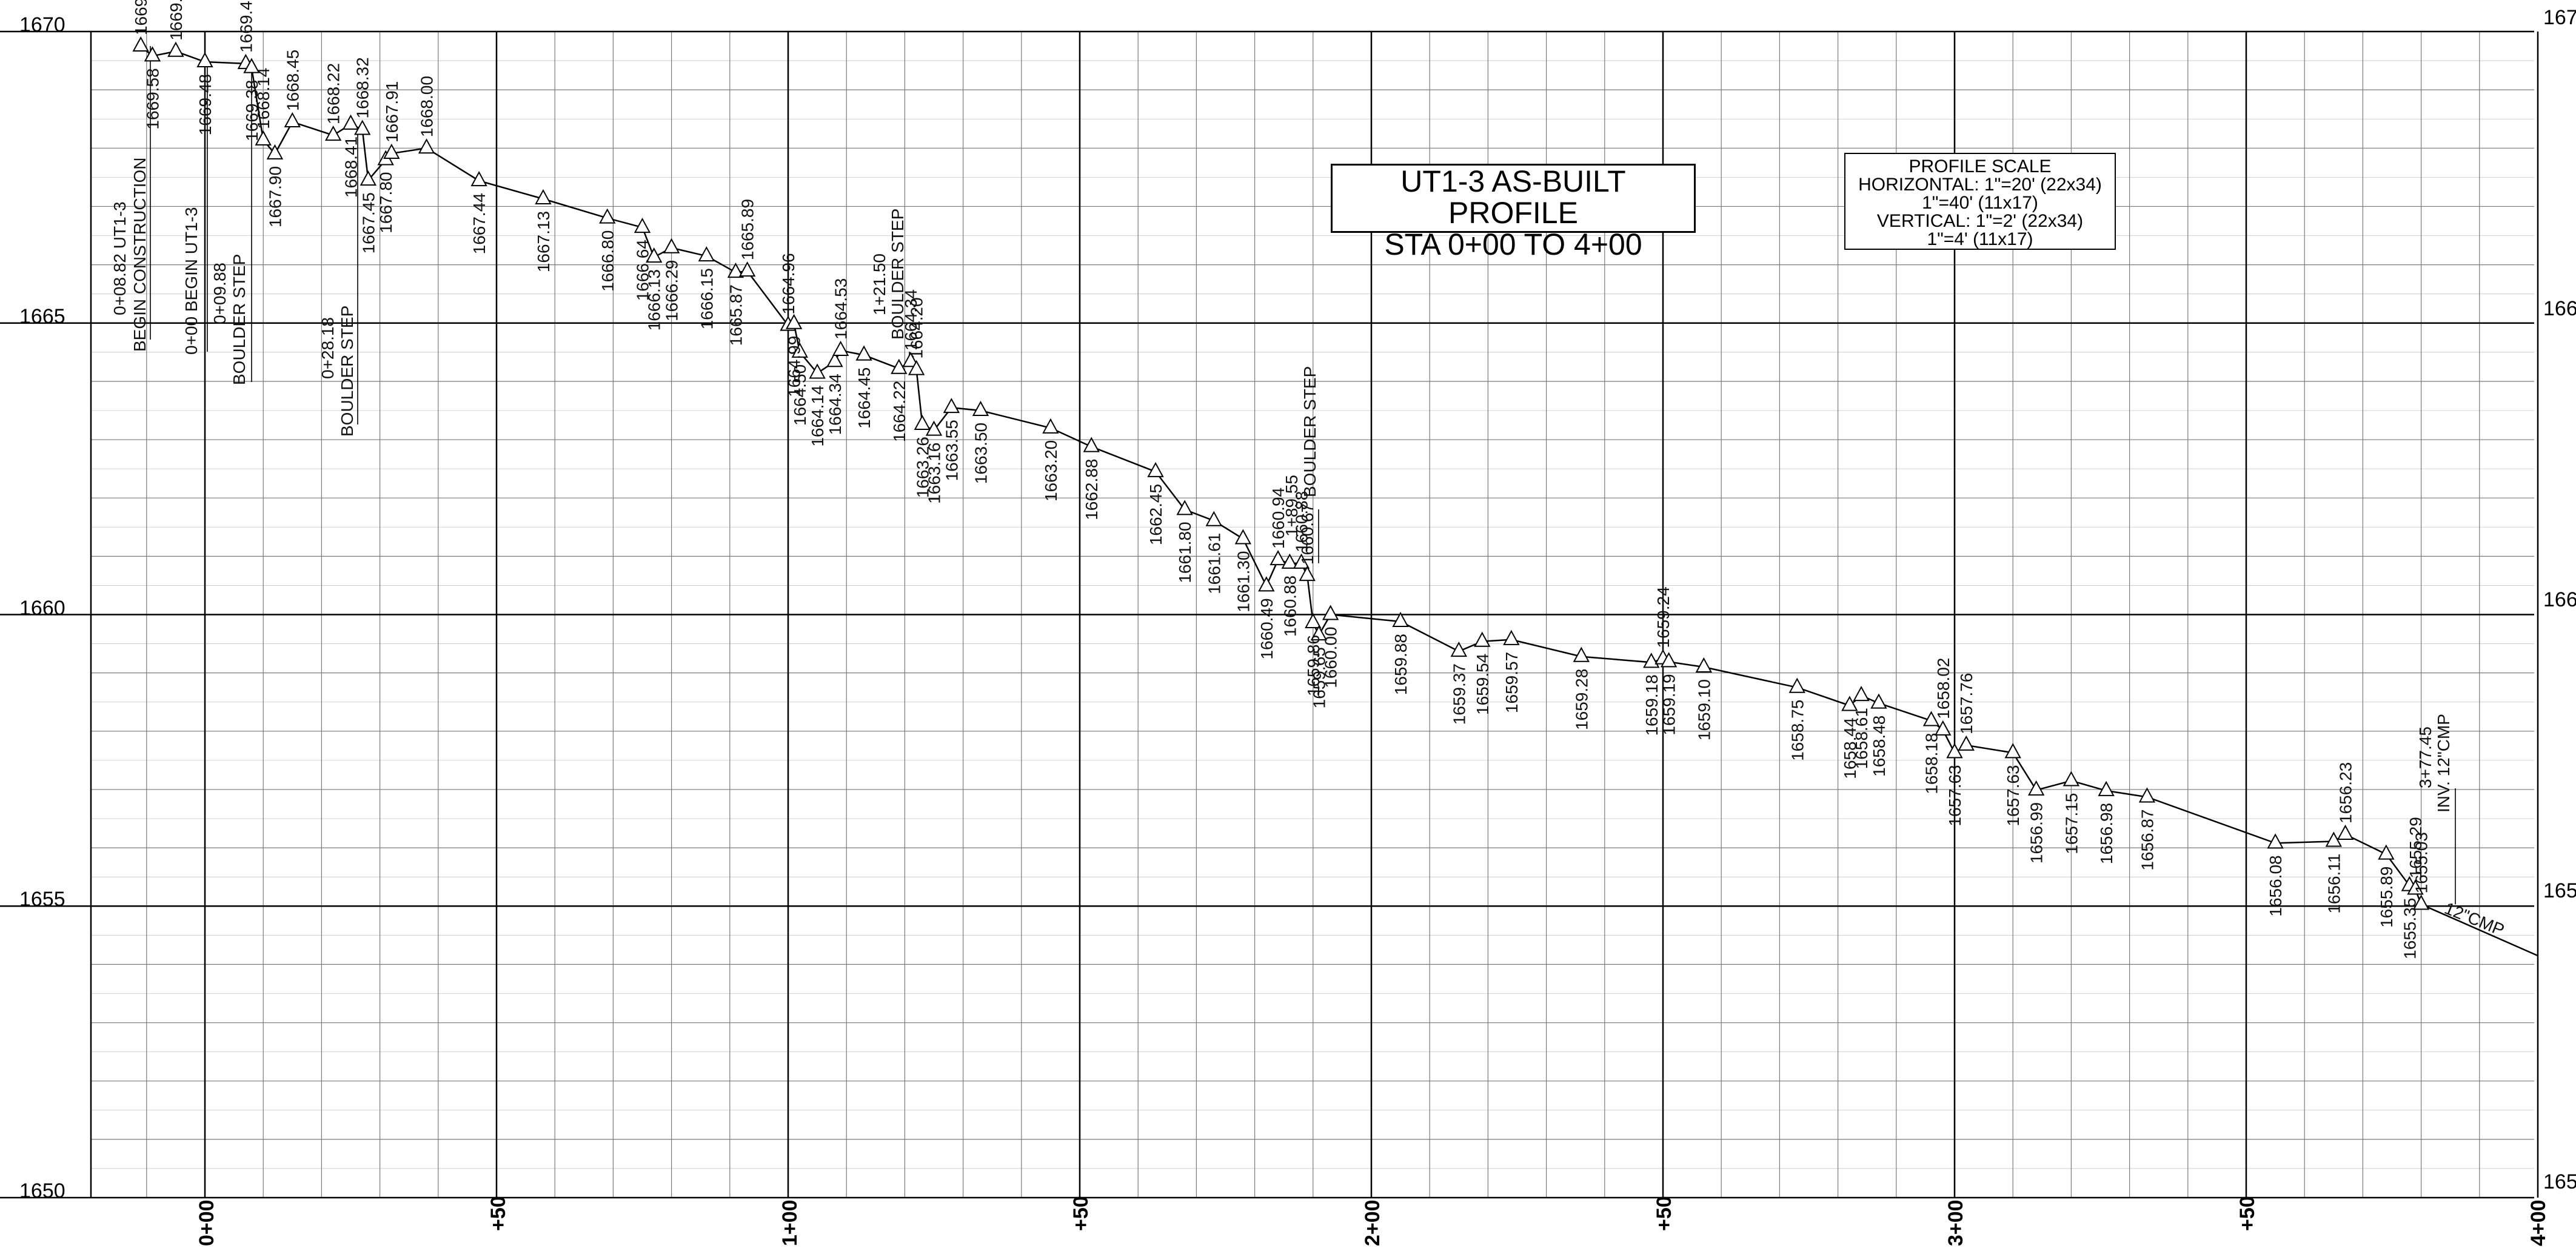  Describe the element at coordinates (672, 290) in the screenshot. I see `point-elevation-label: 1666.29` at that location.